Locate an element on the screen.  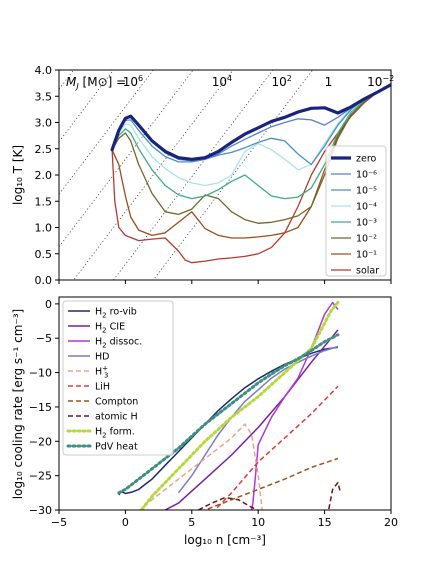
jeans-mass-prefix: MJ [M⊙] = is located at coordinates (96, 83).